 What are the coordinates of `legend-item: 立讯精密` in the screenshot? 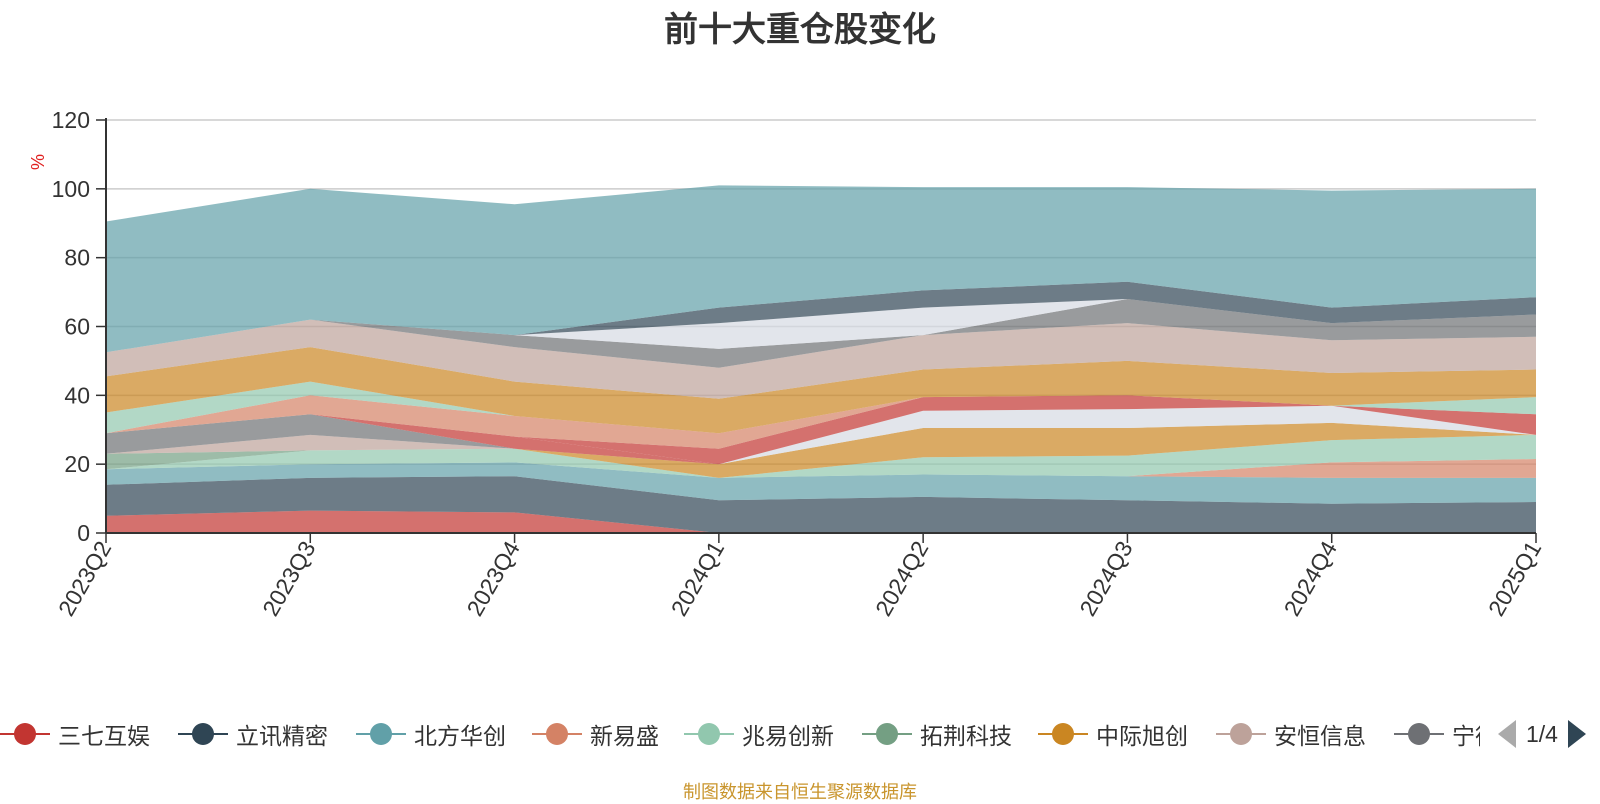 It's located at (253, 734).